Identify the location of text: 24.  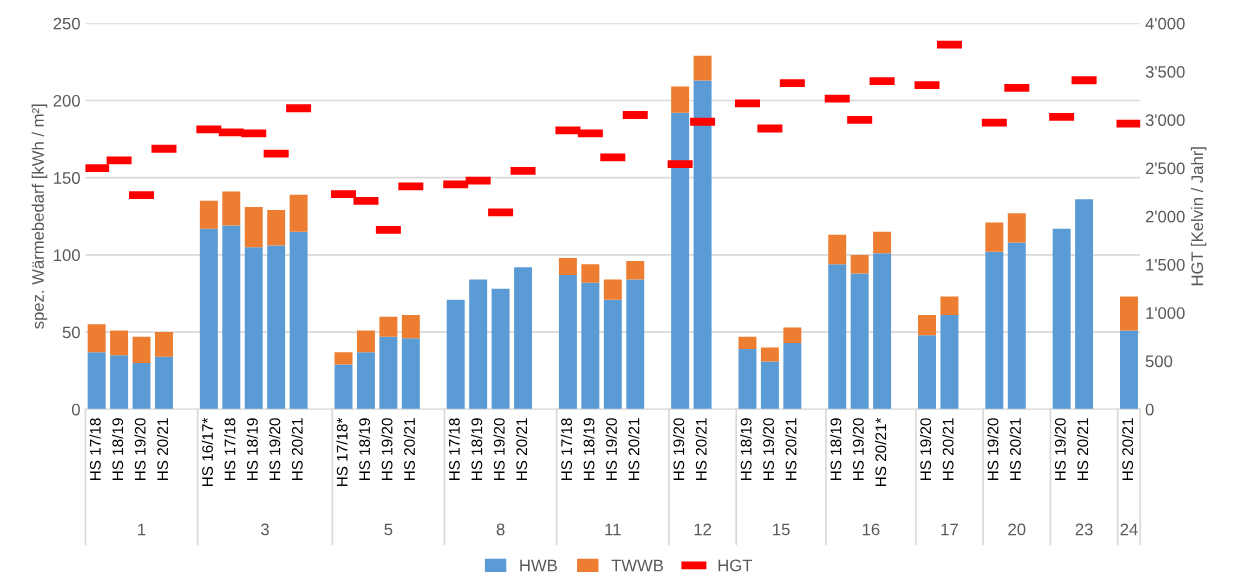
(1129, 529).